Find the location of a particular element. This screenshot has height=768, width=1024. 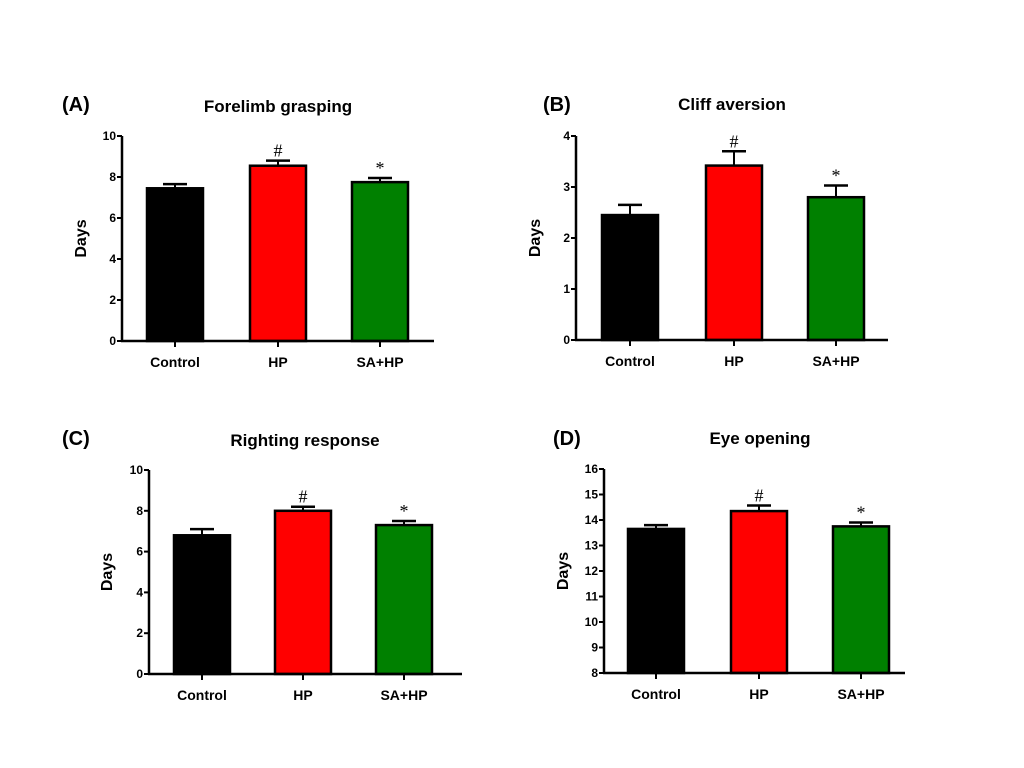

panel-label: (A) is located at coordinates (76, 105).